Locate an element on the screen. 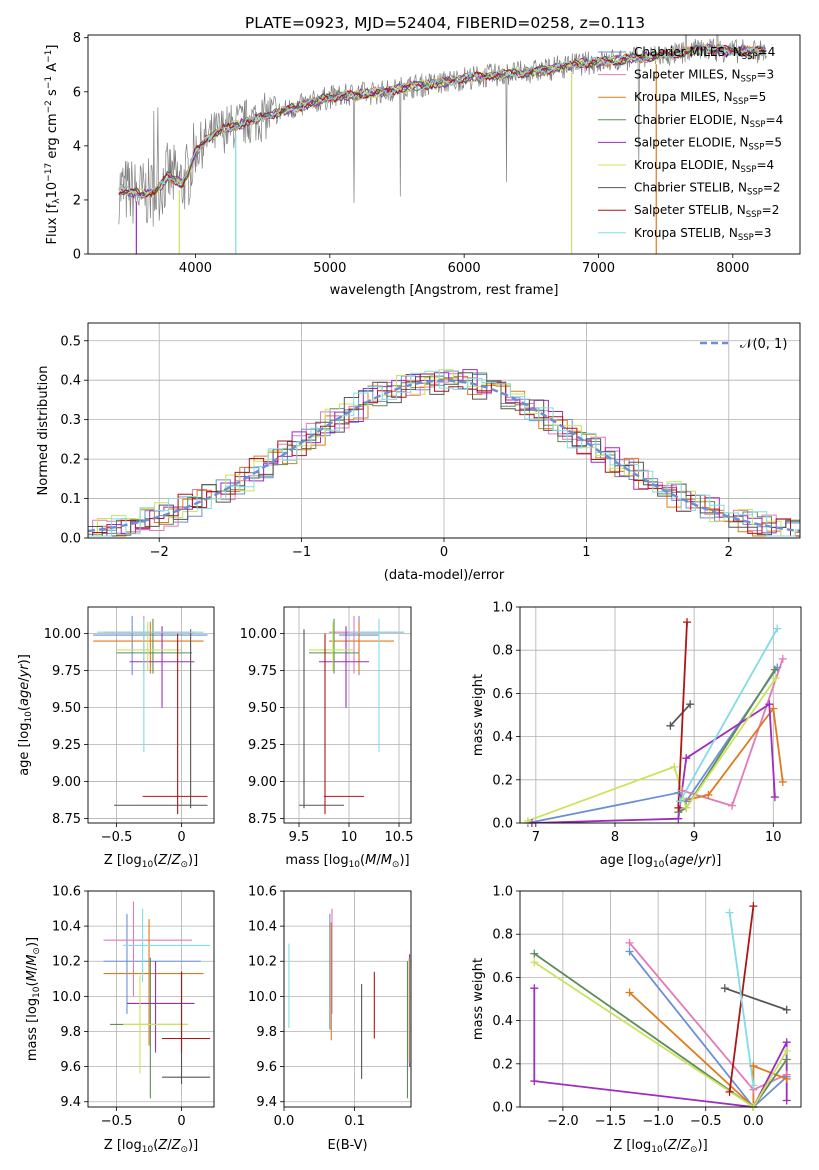 This screenshot has height=1170, width=819. y-tick-label: 6 is located at coordinates (77, 92).